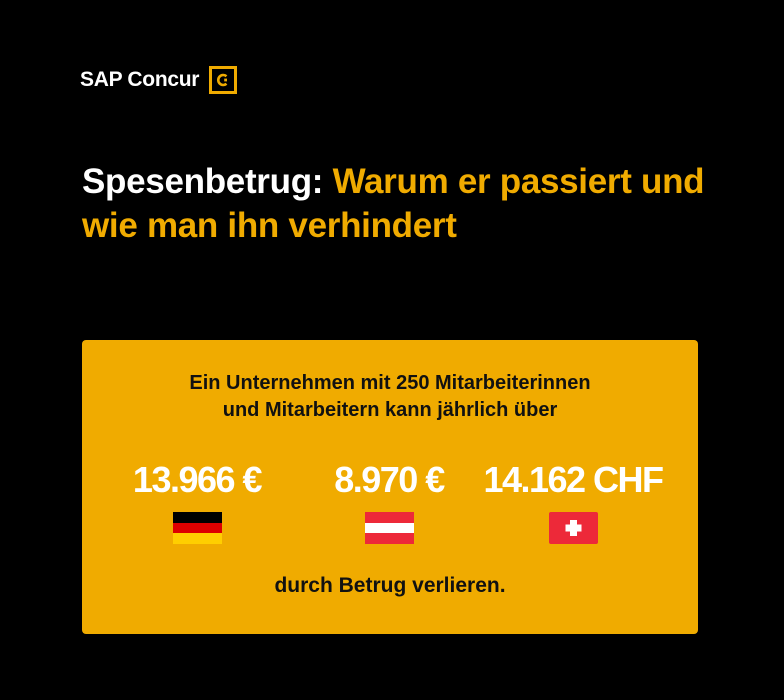  What do you see at coordinates (573, 528) in the screenshot?
I see `switzerland-flag-icon` at bounding box center [573, 528].